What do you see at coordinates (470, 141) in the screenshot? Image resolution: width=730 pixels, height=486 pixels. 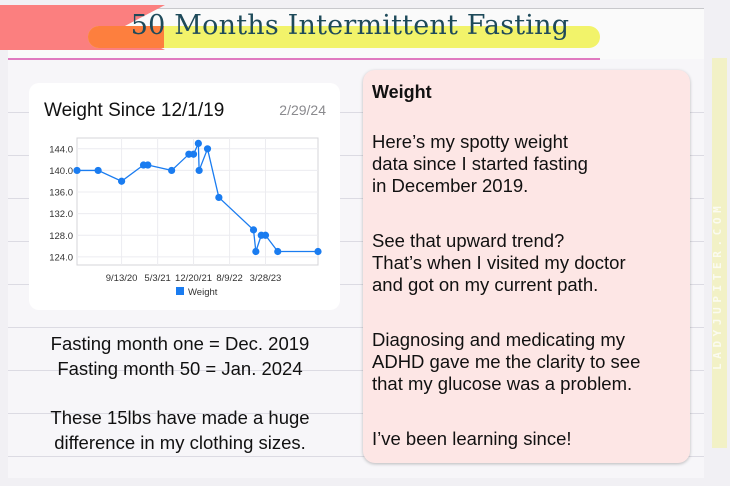 I see `notes-line: Here’s my spotty weight` at bounding box center [470, 141].